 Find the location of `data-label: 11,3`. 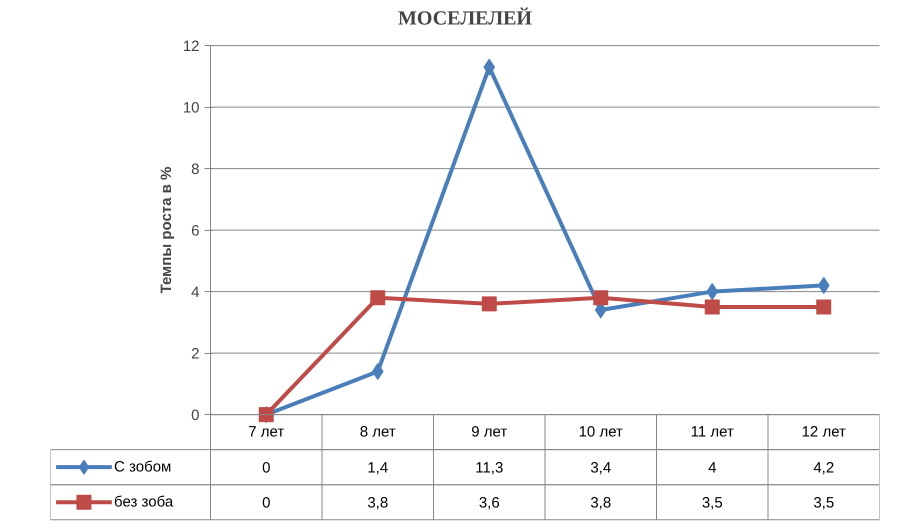

data-label: 11,3 is located at coordinates (489, 468).